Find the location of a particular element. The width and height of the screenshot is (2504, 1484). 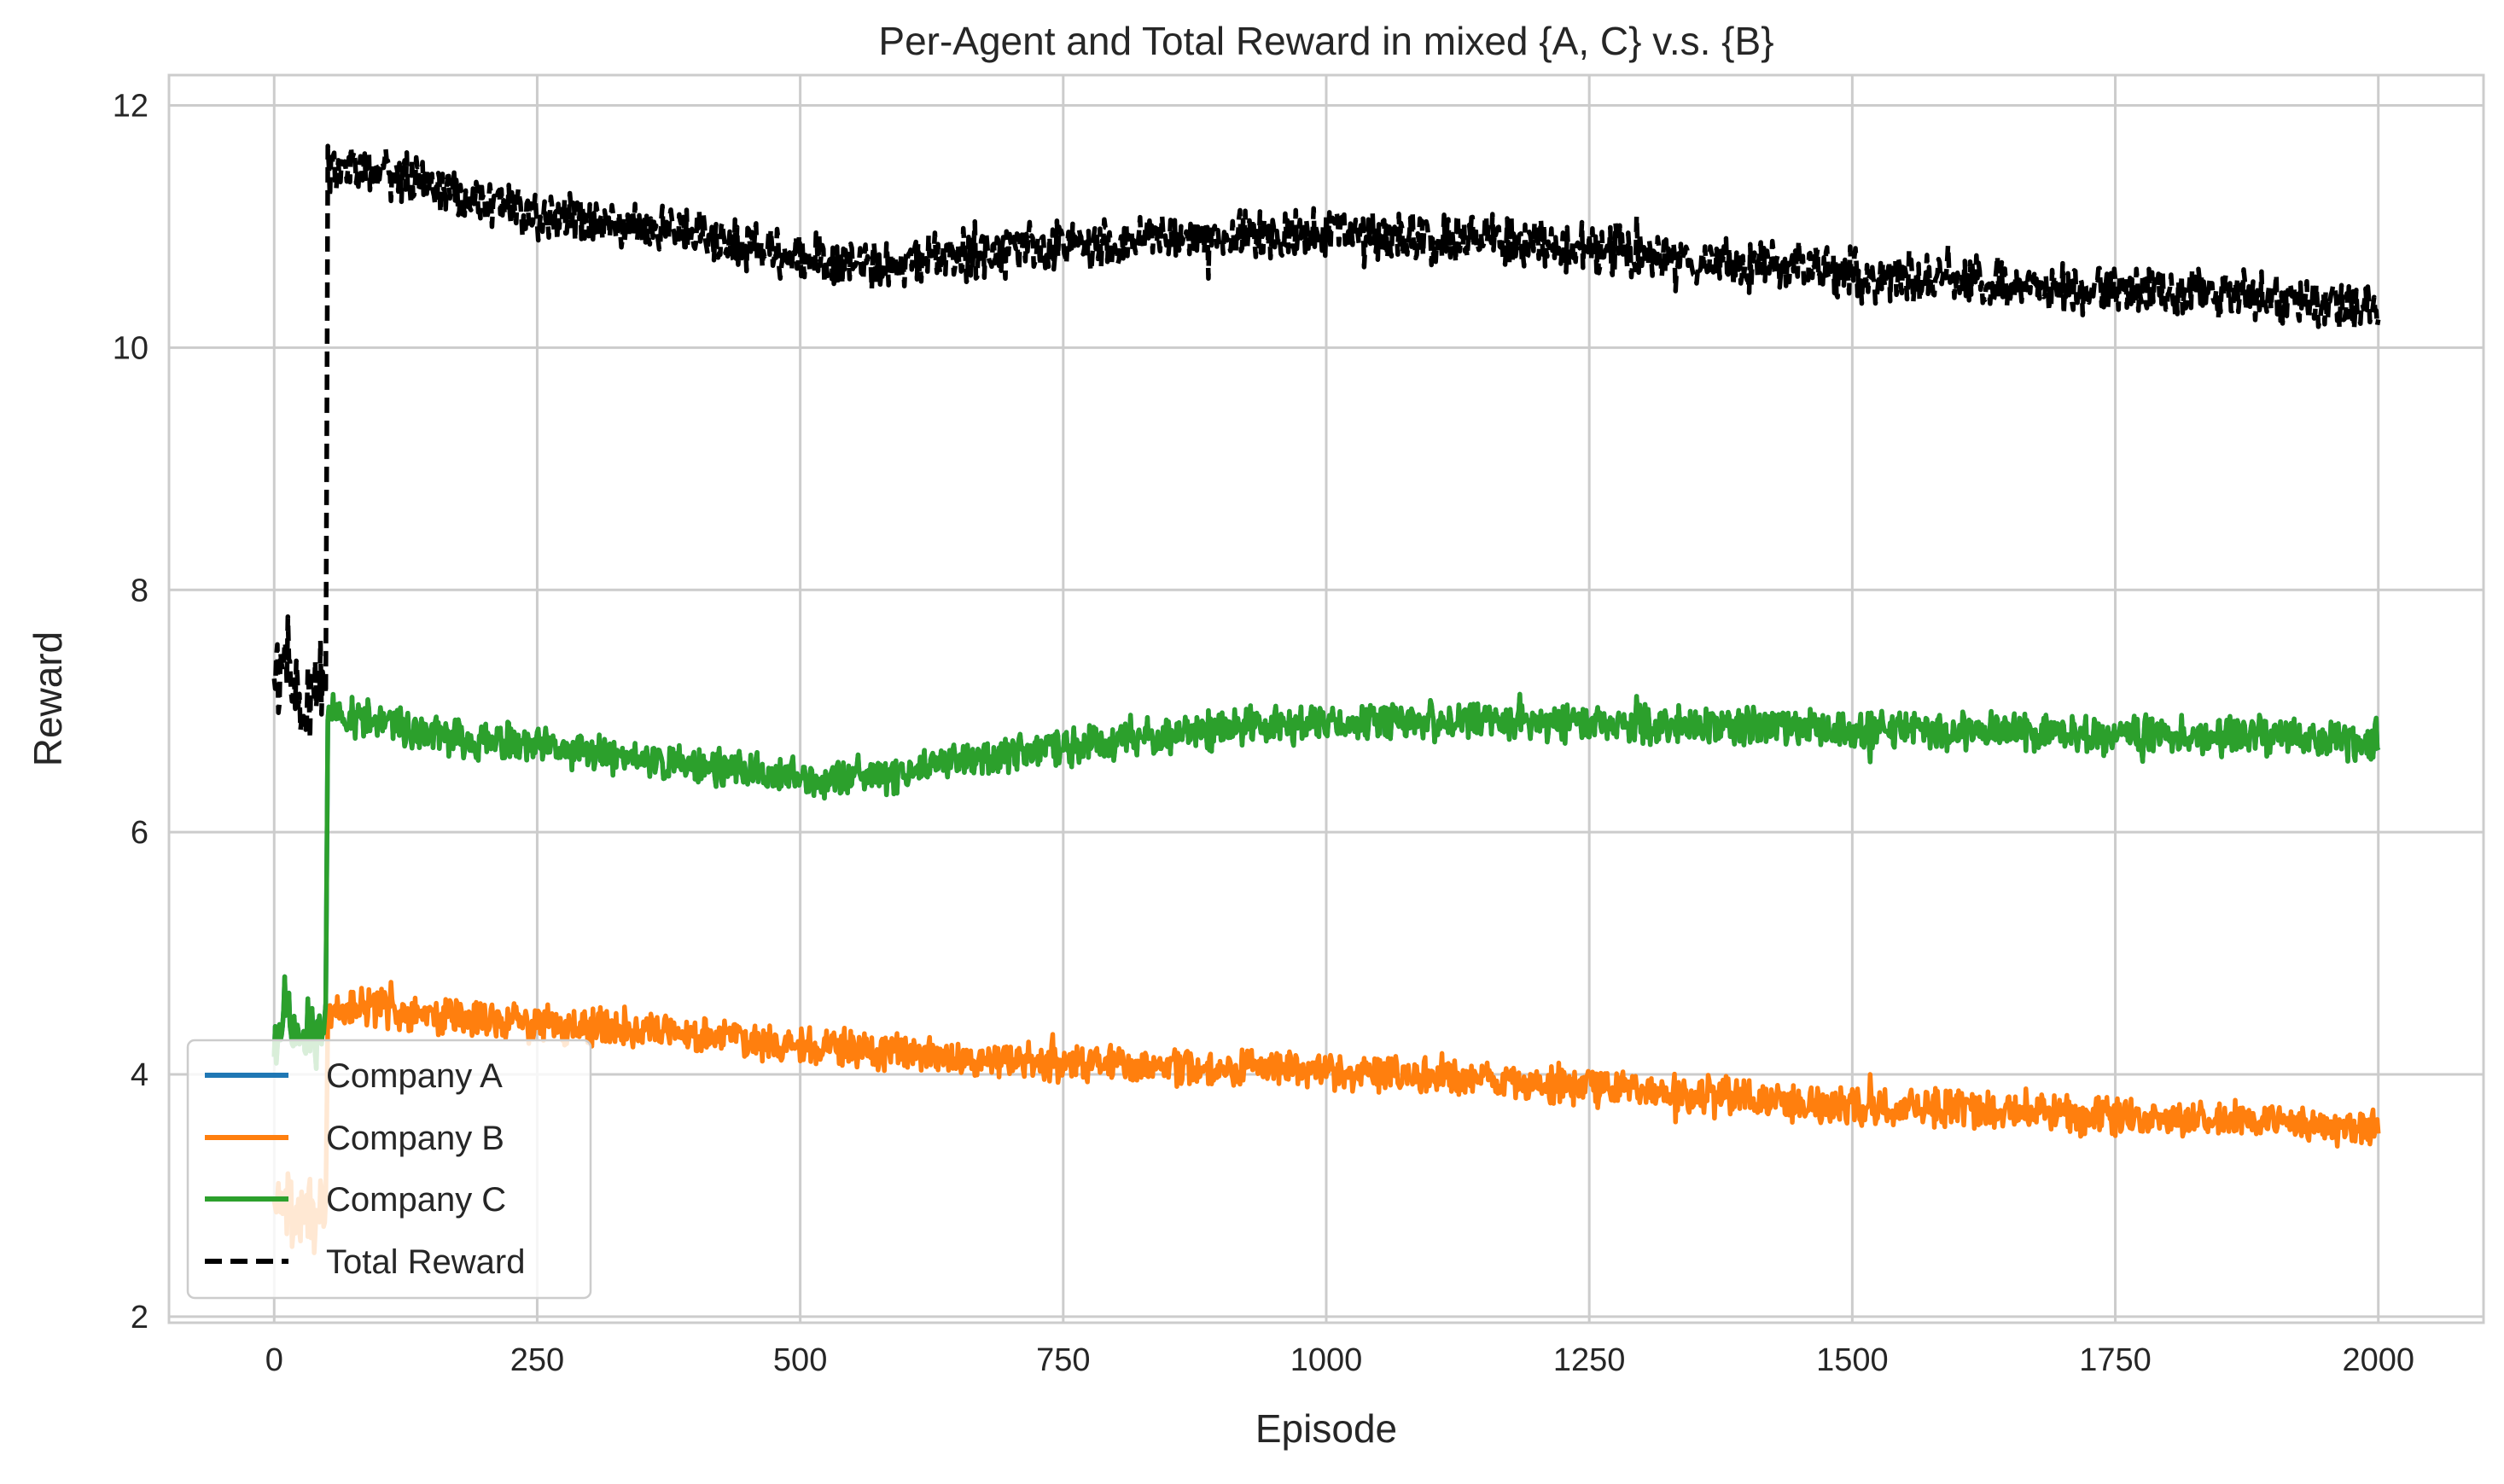

y-tick-label: 10 is located at coordinates (130, 348).